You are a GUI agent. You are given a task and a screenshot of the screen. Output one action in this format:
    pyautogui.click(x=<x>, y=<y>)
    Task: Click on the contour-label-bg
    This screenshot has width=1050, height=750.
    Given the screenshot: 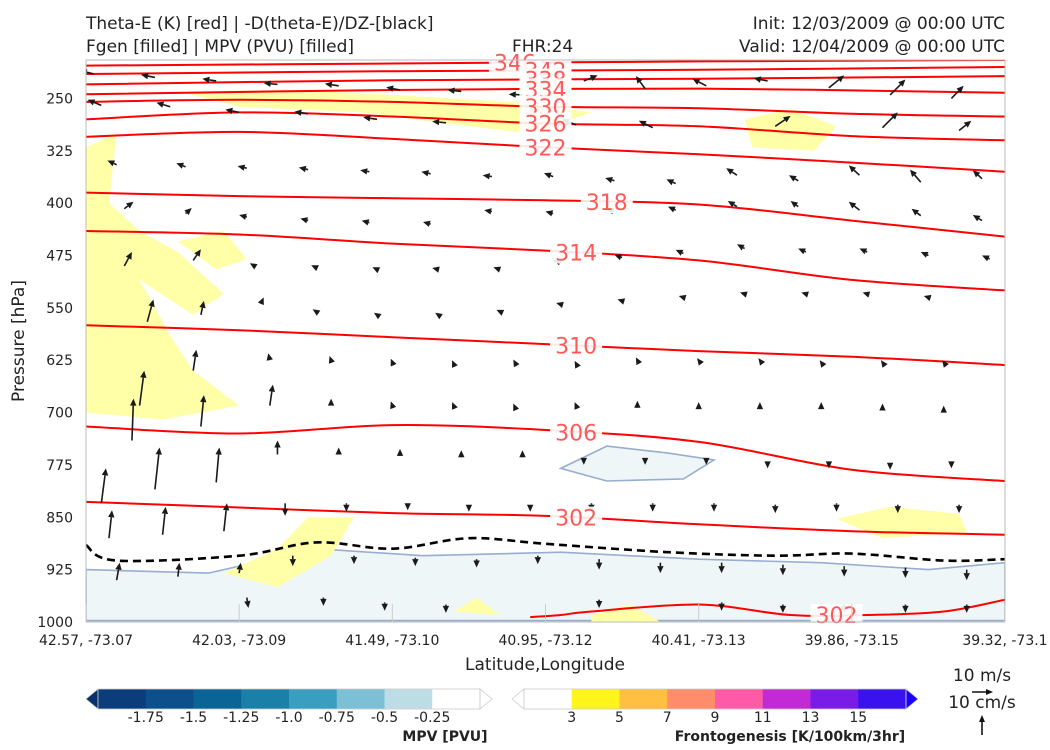 What is the action you would take?
    pyautogui.click(x=576, y=345)
    